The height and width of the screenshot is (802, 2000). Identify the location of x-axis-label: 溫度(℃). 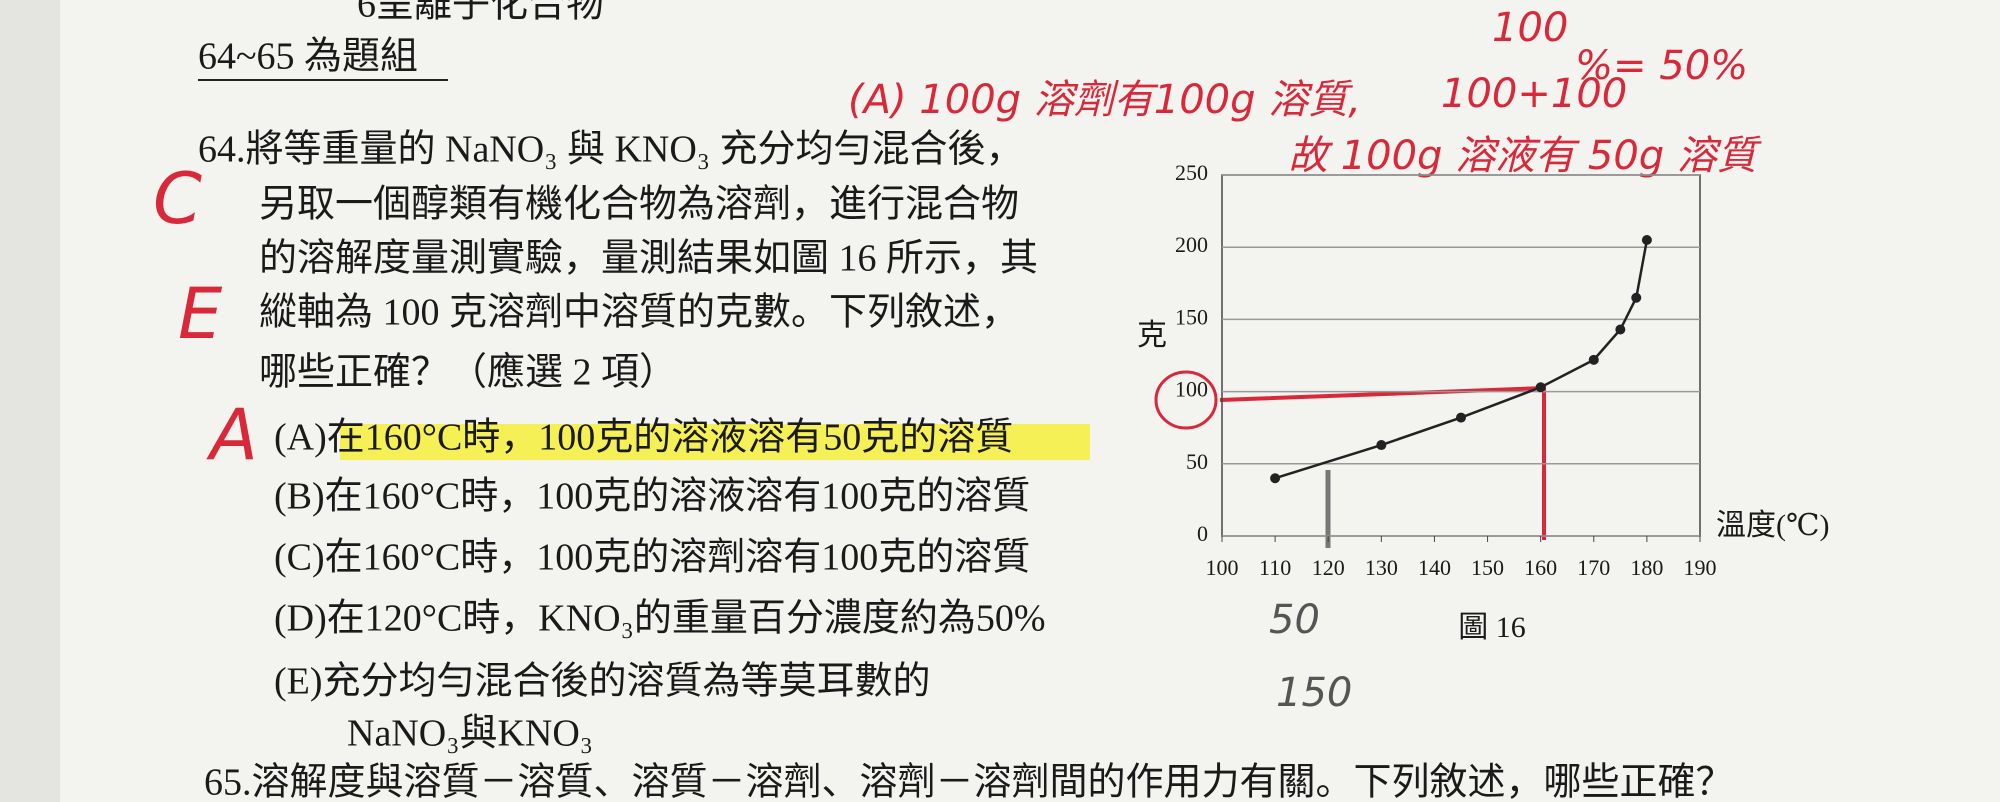
(1773, 525).